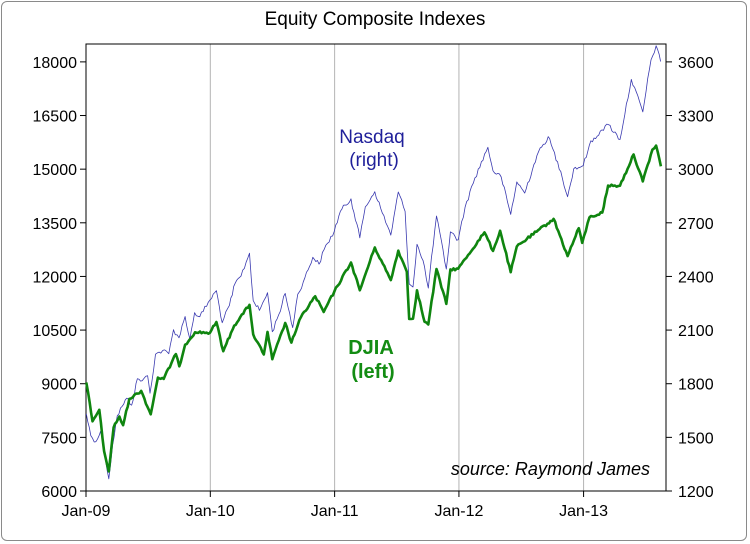  Describe the element at coordinates (210, 511) in the screenshot. I see `x-tick-label: Jan-10` at that location.